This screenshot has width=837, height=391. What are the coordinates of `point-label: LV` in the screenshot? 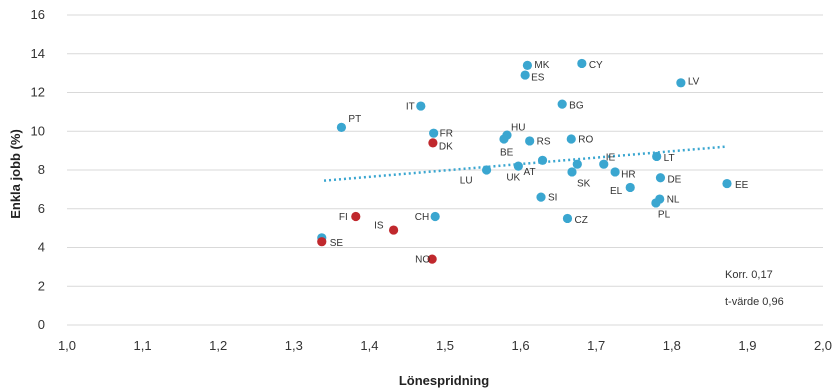 It's located at (694, 81).